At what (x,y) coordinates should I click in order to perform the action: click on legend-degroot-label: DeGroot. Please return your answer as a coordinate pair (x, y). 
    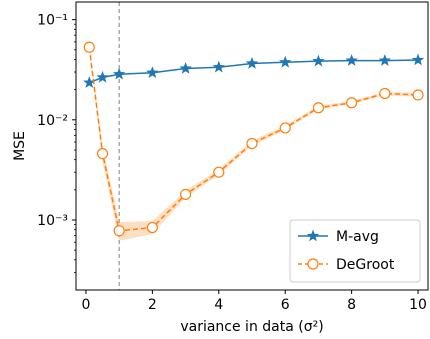
    Looking at the image, I should click on (365, 265).